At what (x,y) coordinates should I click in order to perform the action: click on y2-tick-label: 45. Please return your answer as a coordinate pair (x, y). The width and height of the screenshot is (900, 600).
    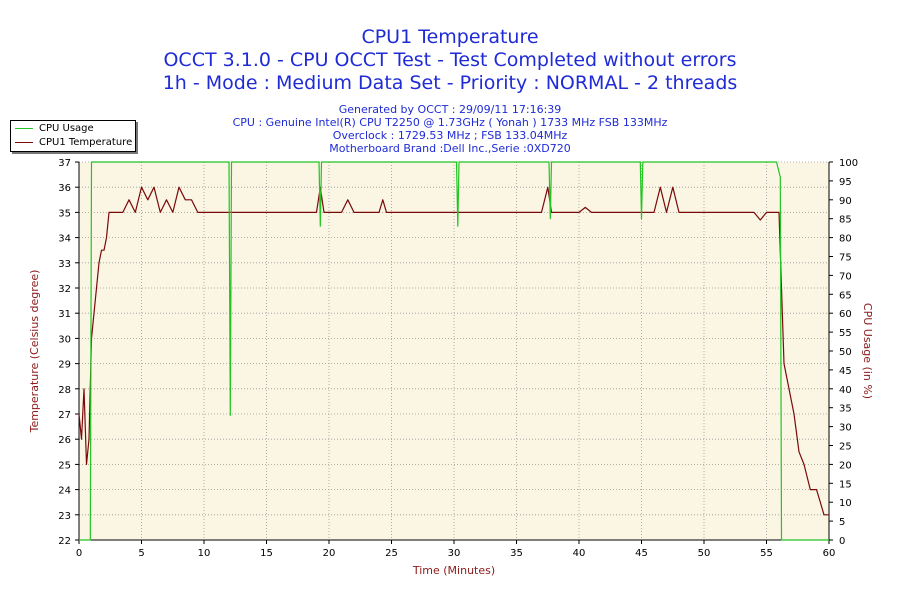
    Looking at the image, I should click on (845, 371).